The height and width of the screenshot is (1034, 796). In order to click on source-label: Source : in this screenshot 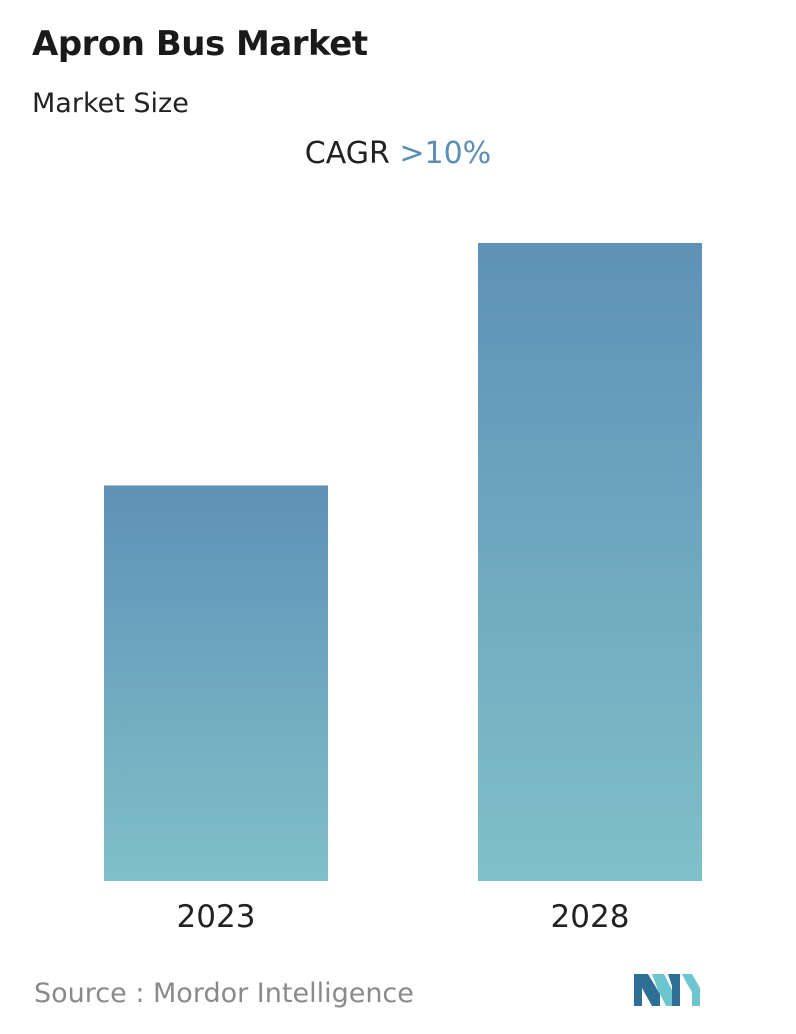, I will do `click(89, 993)`.